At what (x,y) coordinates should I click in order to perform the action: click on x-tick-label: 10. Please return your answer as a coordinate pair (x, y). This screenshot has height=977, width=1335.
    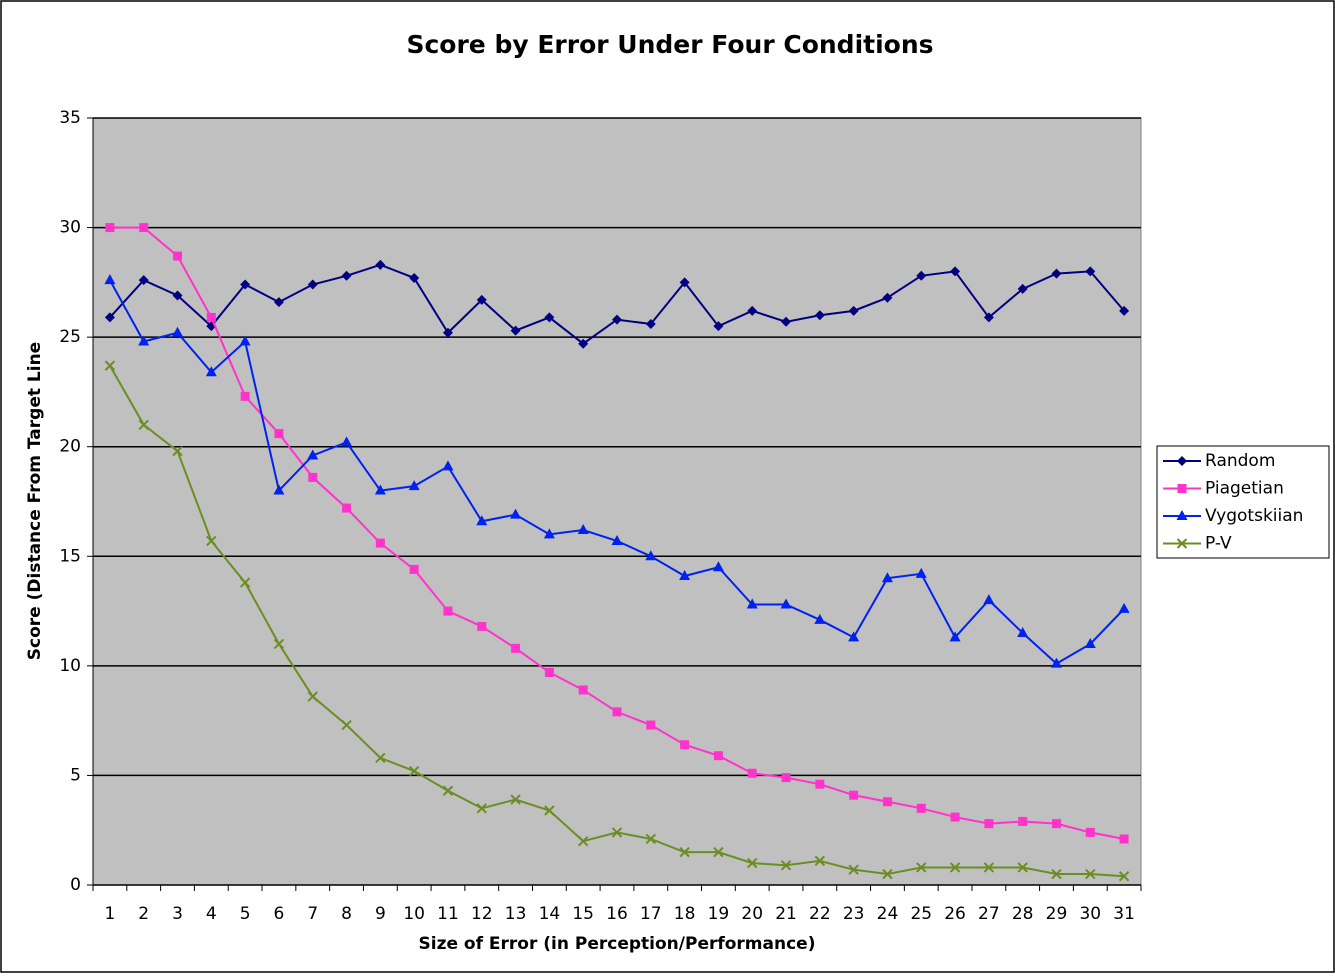
    Looking at the image, I should click on (414, 914).